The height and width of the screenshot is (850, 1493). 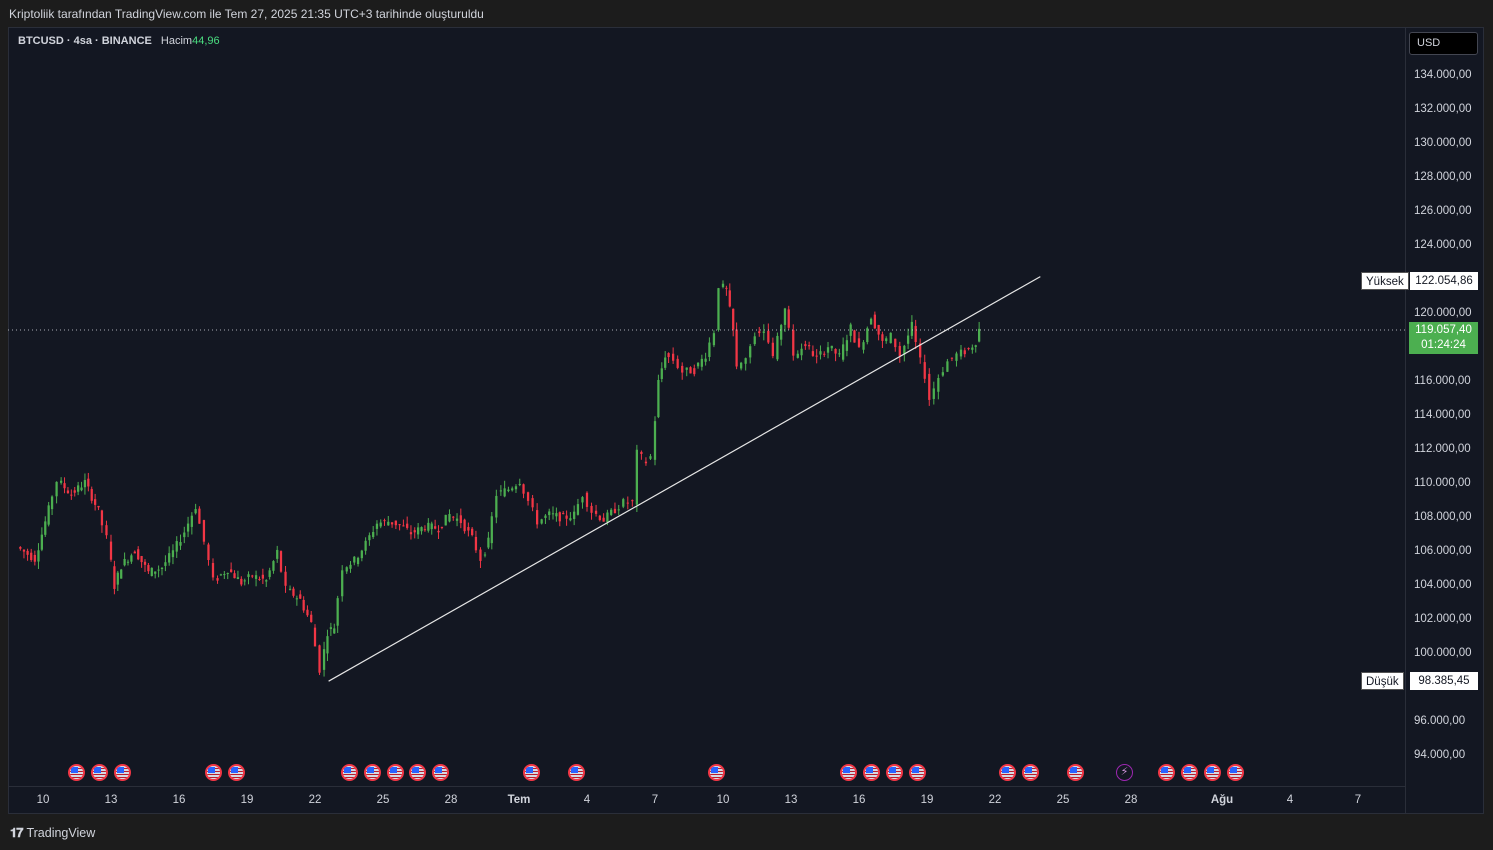 What do you see at coordinates (1443, 313) in the screenshot?
I see `price-tick-label: 120.000,00` at bounding box center [1443, 313].